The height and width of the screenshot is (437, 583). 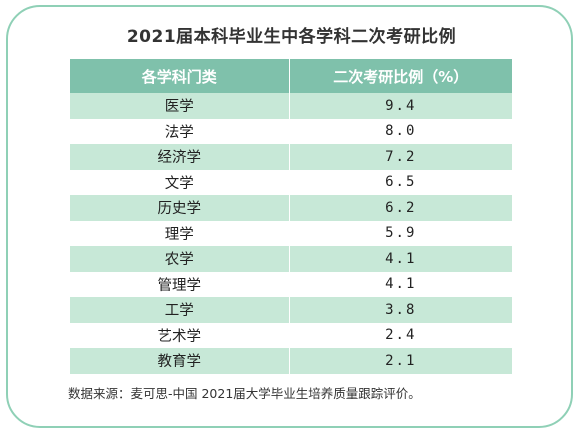 I want to click on source-note: 数据来源：麦可思-中国 2021届大学毕业生培养质量跟踪评价。, so click(x=244, y=393).